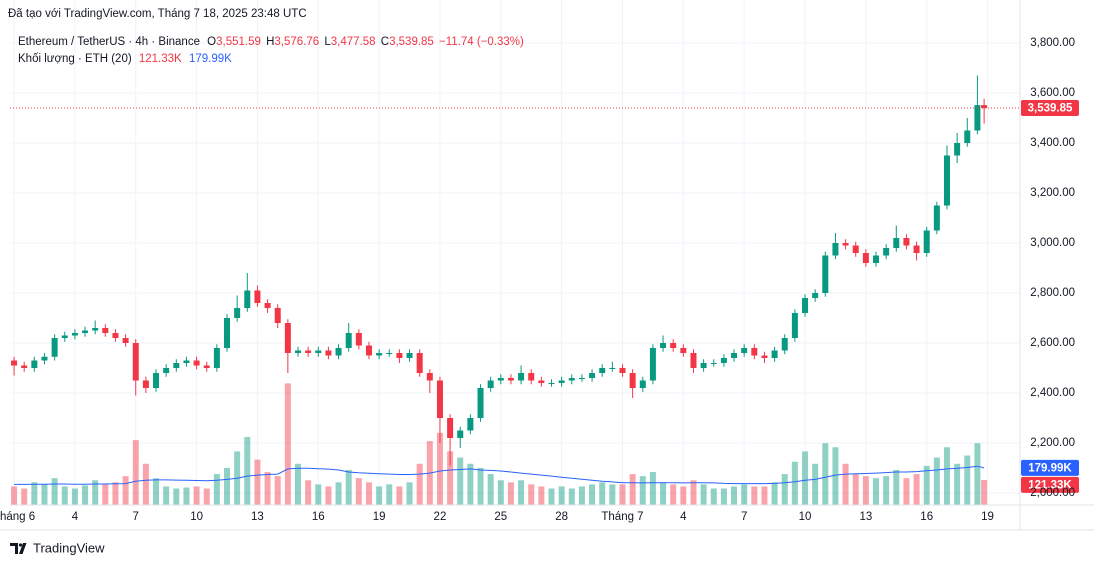 The height and width of the screenshot is (567, 1094). I want to click on ohlc-value: 3,551.59, so click(238, 42).